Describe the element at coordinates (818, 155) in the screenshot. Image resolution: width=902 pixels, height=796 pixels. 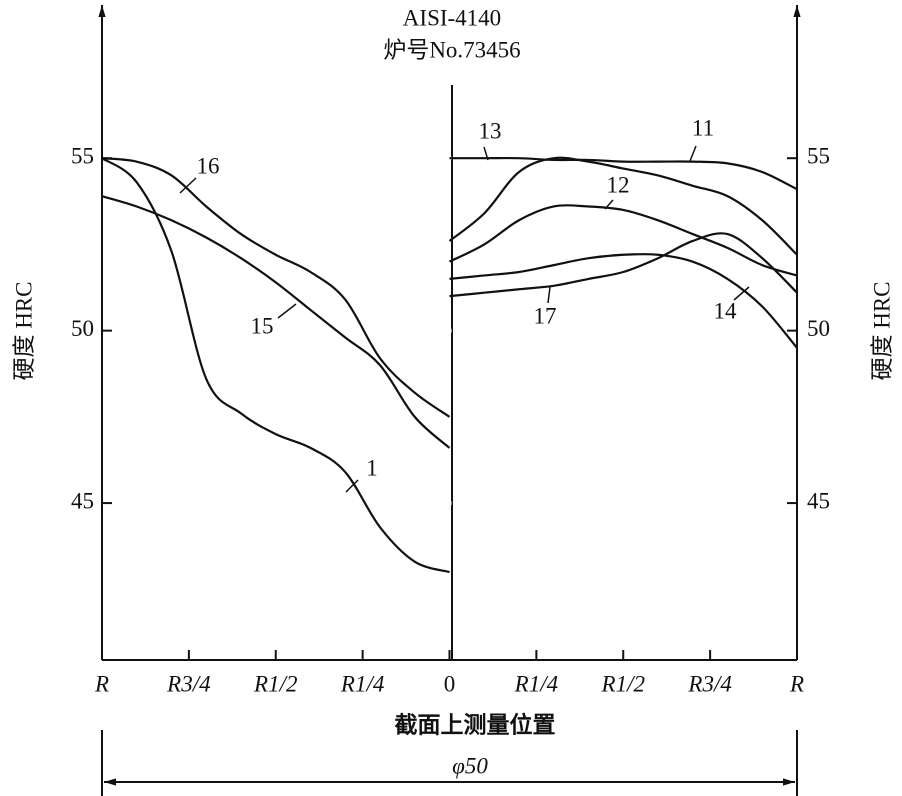
I see `y2-tick-label: 55` at that location.